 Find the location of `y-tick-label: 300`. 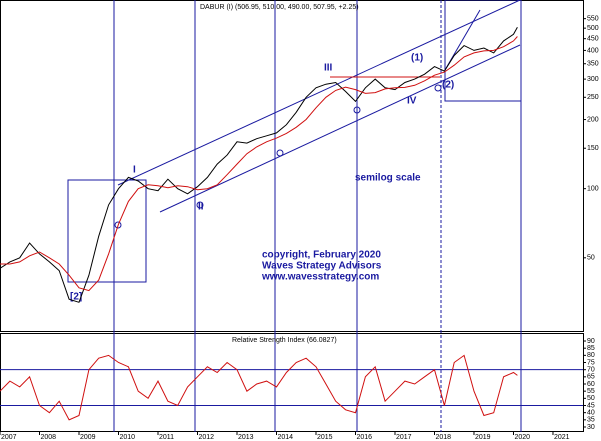

y-tick-label: 300 is located at coordinates (593, 79).